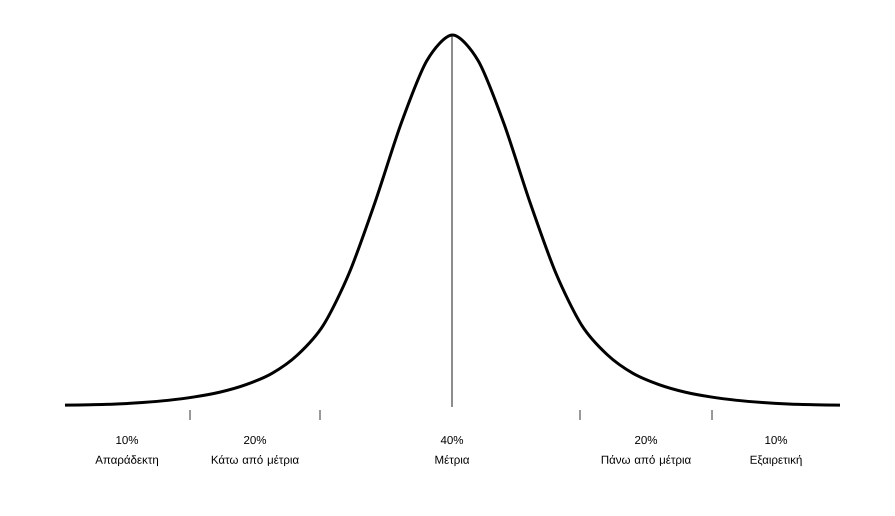 Image resolution: width=895 pixels, height=516 pixels. What do you see at coordinates (646, 460) in the screenshot?
I see `text: Πάνω από μέτρια` at bounding box center [646, 460].